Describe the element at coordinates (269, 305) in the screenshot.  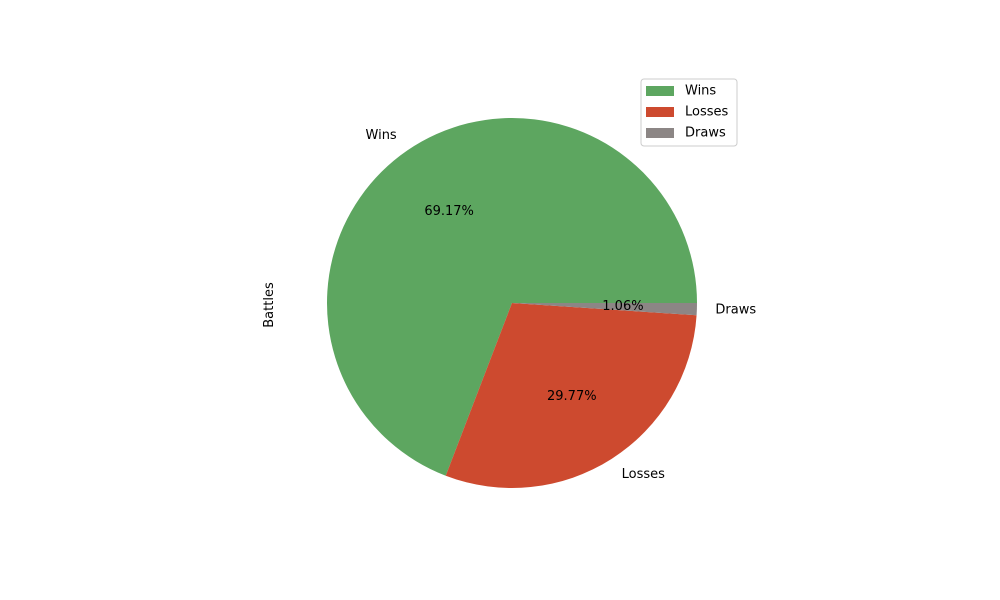
I see `y-axis-label: Battles` at that location.